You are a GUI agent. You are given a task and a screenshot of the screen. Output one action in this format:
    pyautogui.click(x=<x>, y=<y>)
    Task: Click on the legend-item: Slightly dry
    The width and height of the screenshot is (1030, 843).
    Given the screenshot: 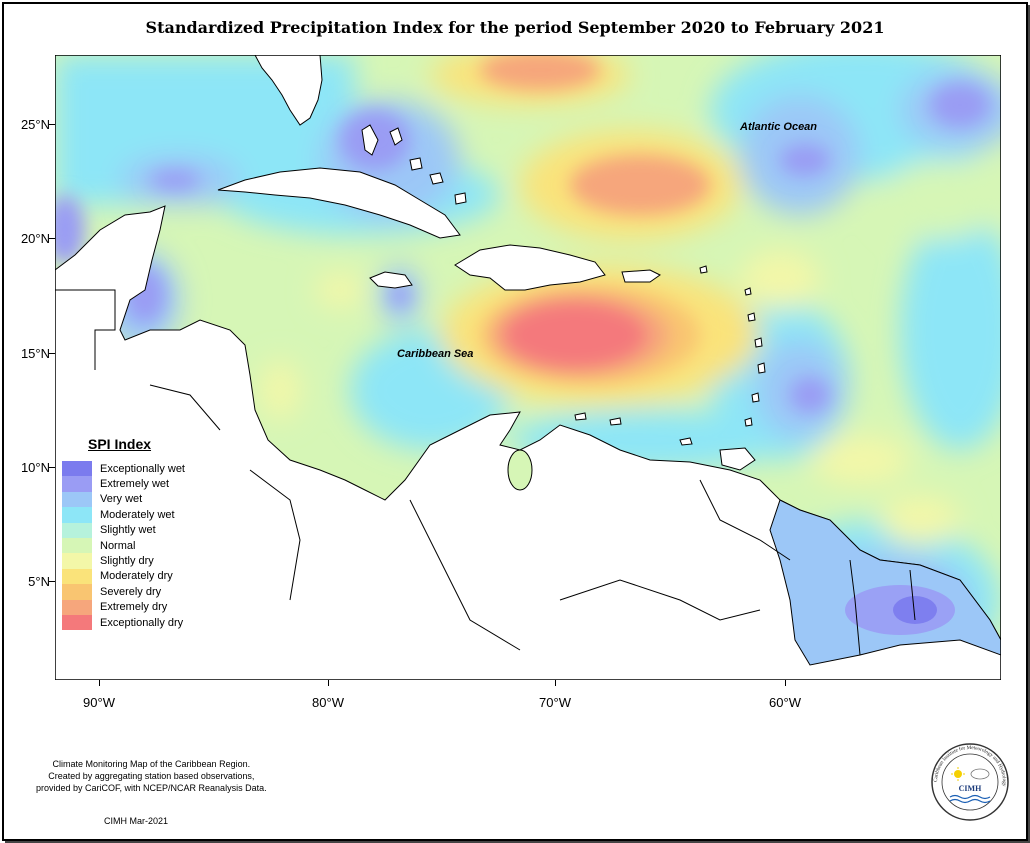 What is the action you would take?
    pyautogui.click(x=147, y=561)
    